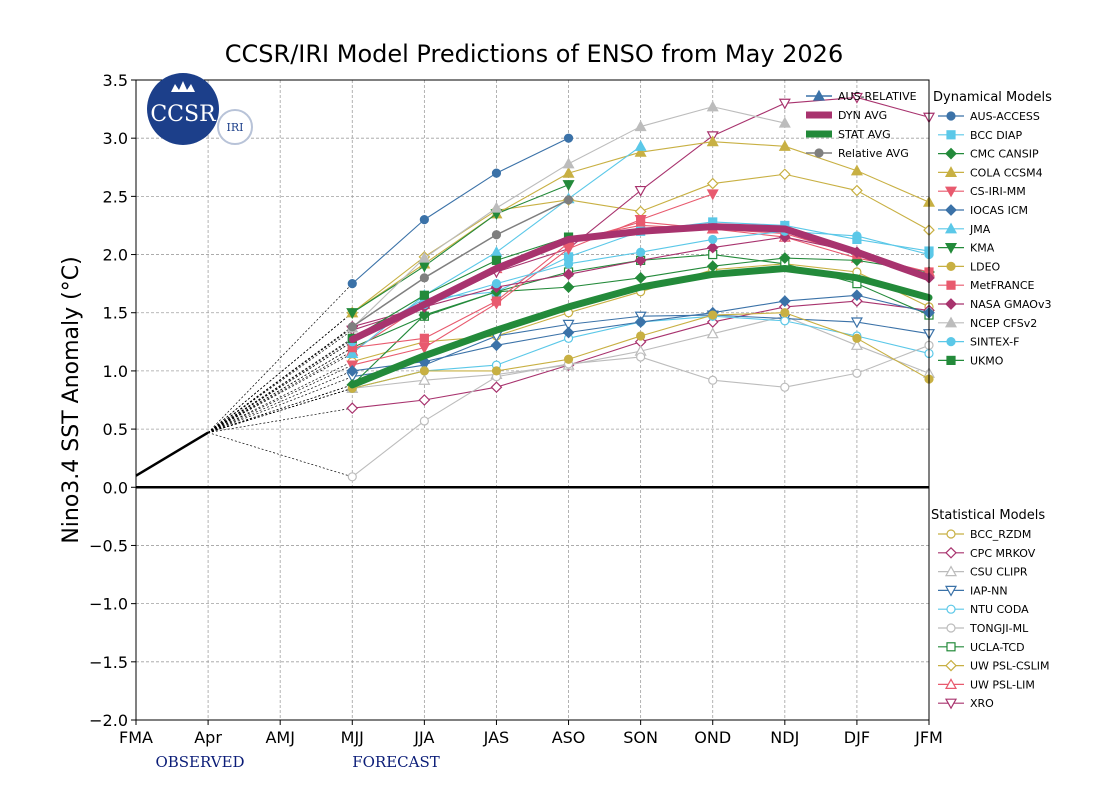  Describe the element at coordinates (71, 399) in the screenshot. I see `y-axis-label: Nino3.4 SST Anomaly (°C)` at that location.